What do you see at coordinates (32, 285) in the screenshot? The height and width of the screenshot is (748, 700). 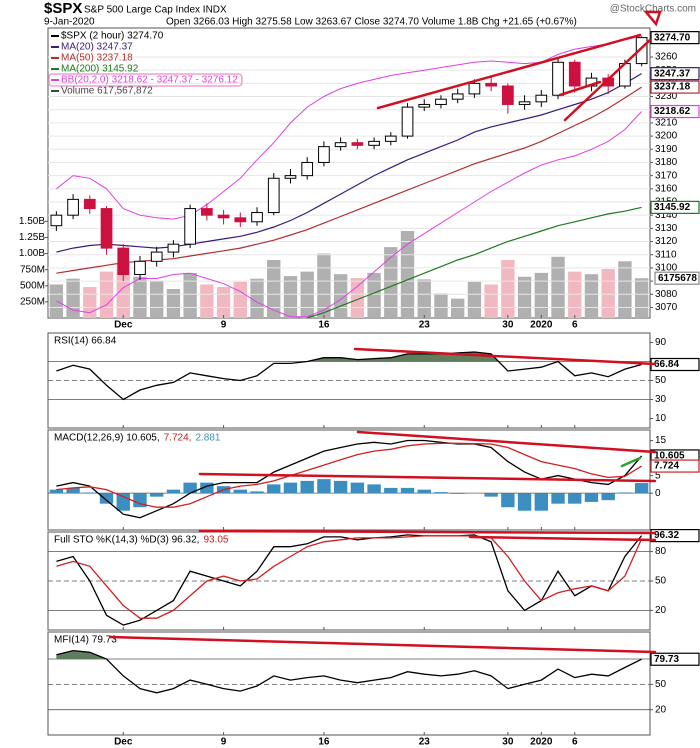 I see `volume-tick-label: 500M` at bounding box center [32, 285].